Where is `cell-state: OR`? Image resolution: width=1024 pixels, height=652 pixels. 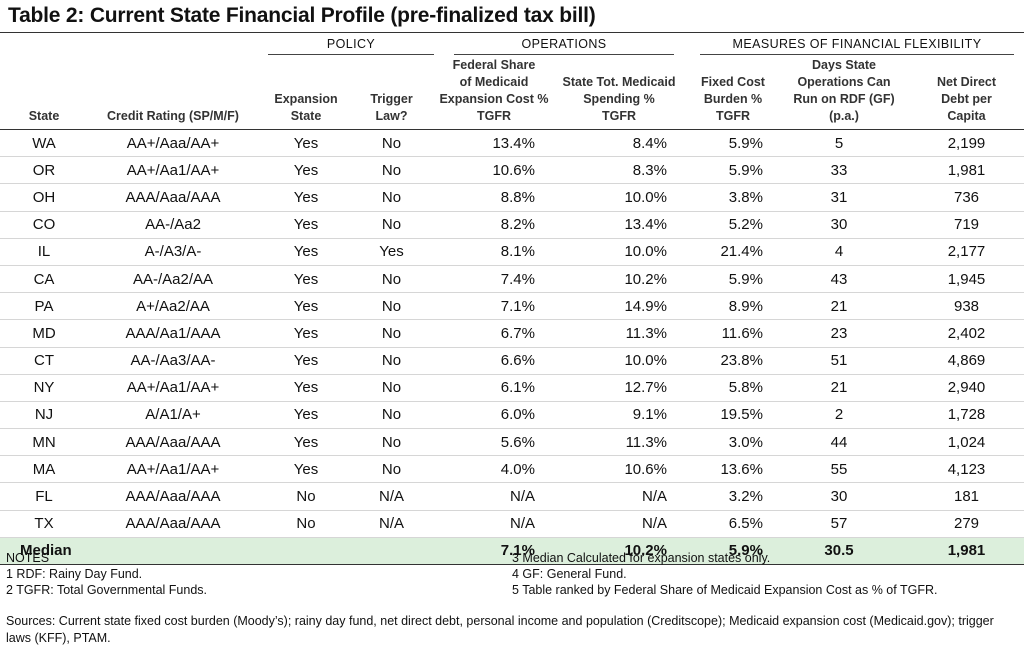
cell-state: OR is located at coordinates (44, 170).